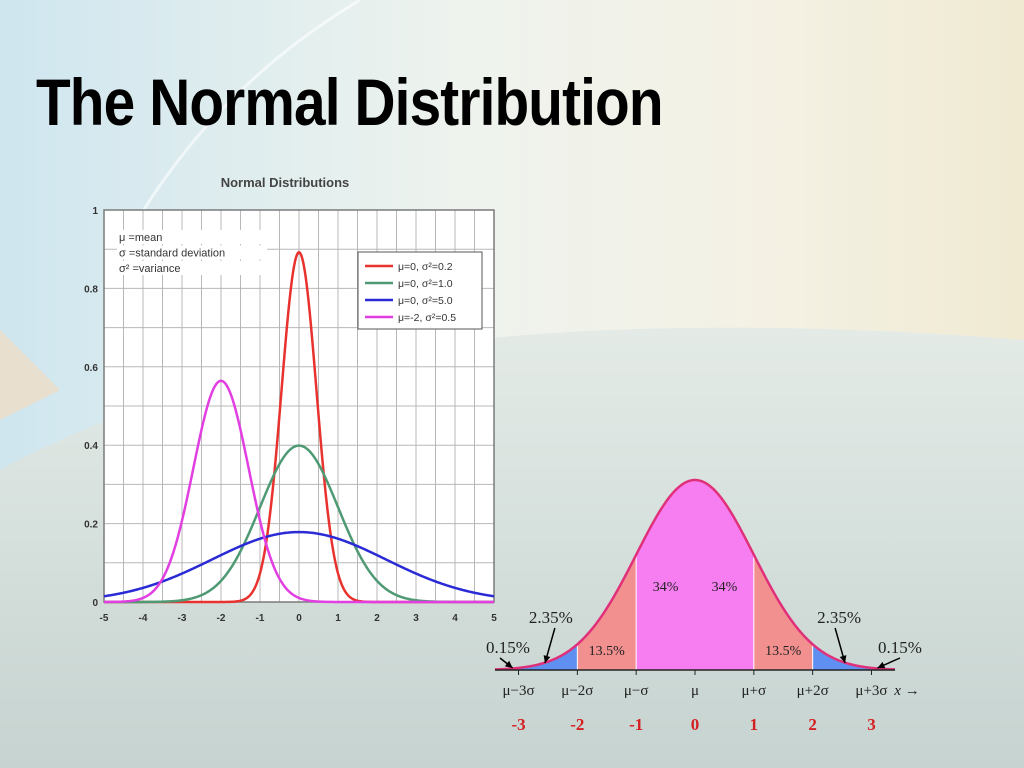 The height and width of the screenshot is (768, 1024). I want to click on chart1-x-tick-label: -3, so click(182, 618).